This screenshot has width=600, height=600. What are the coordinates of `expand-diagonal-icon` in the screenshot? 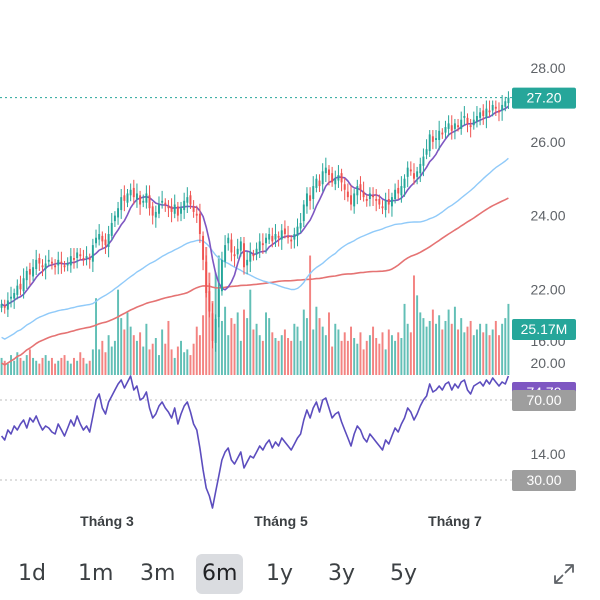 It's located at (564, 574).